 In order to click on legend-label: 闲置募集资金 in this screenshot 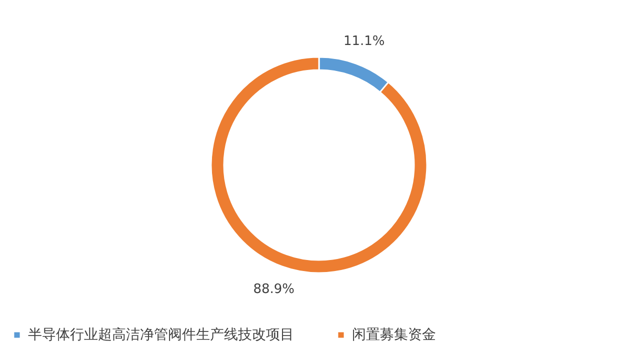, I will do `click(394, 335)`.